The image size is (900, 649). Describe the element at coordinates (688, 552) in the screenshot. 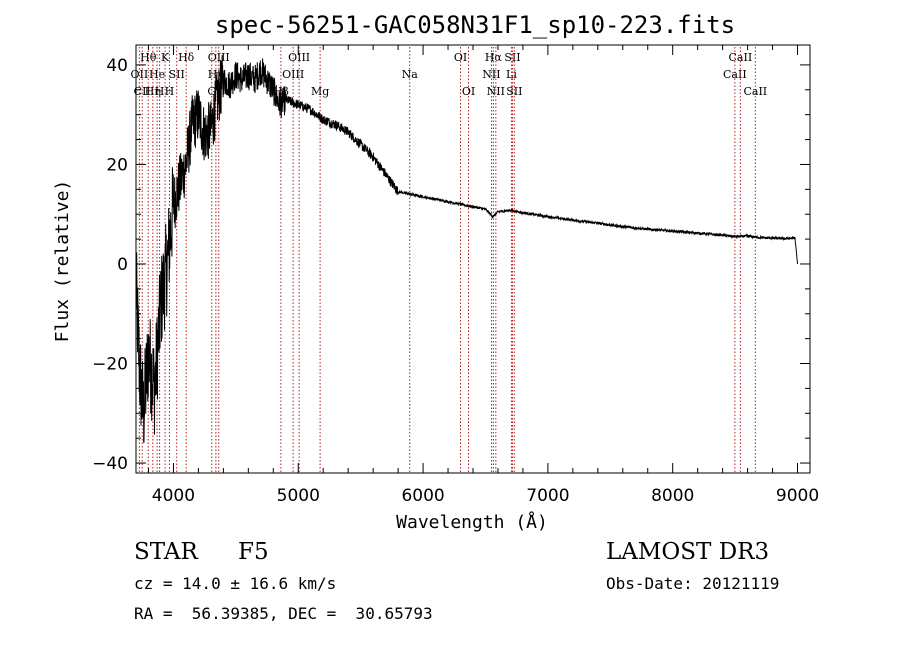

I see `survey-name: LAMOST DR3` at that location.